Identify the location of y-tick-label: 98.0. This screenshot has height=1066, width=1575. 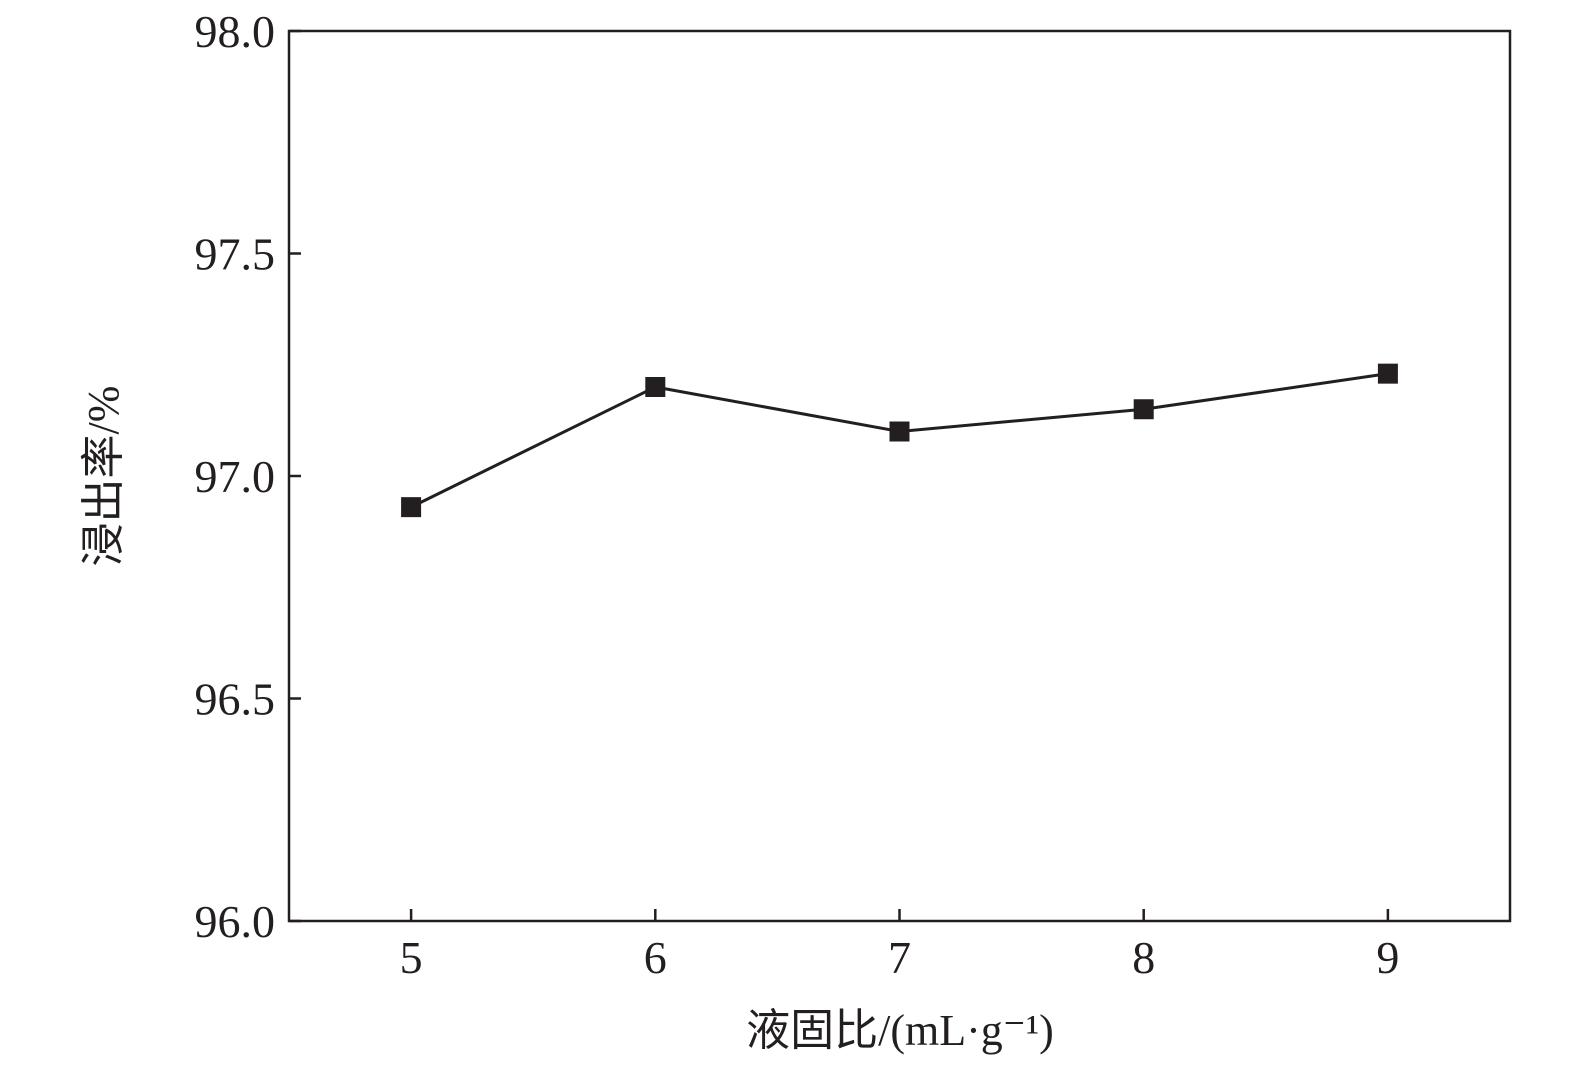
(235, 31).